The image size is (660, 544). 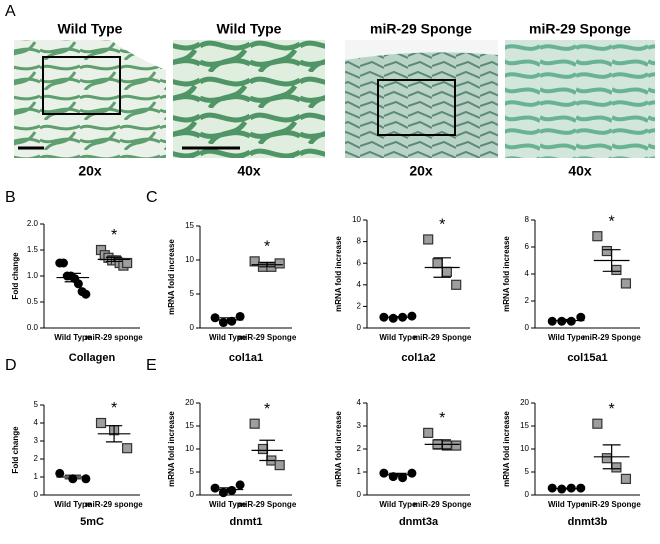 I want to click on y-tick-label: 20, so click(x=189, y=402).